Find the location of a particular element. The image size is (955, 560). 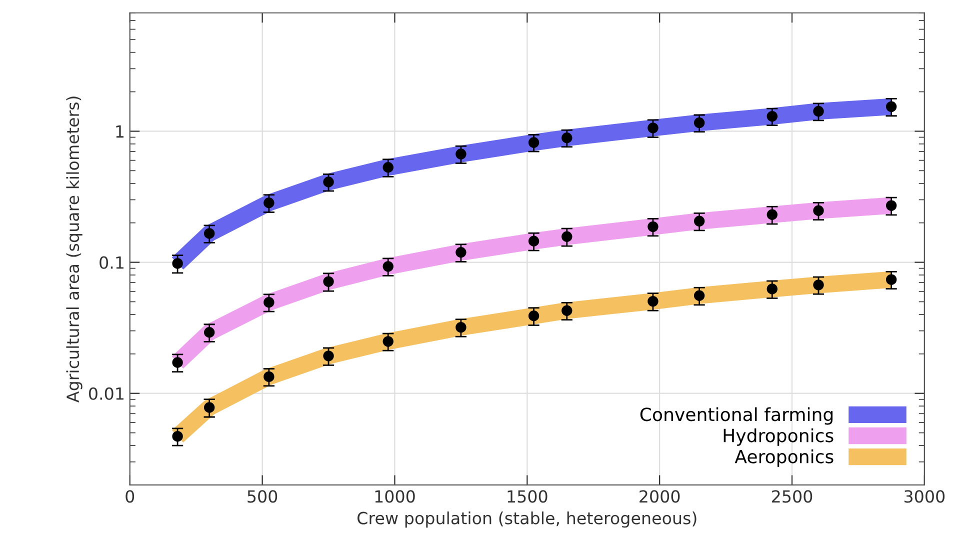

legend-label: Hydroponics is located at coordinates (779, 437).